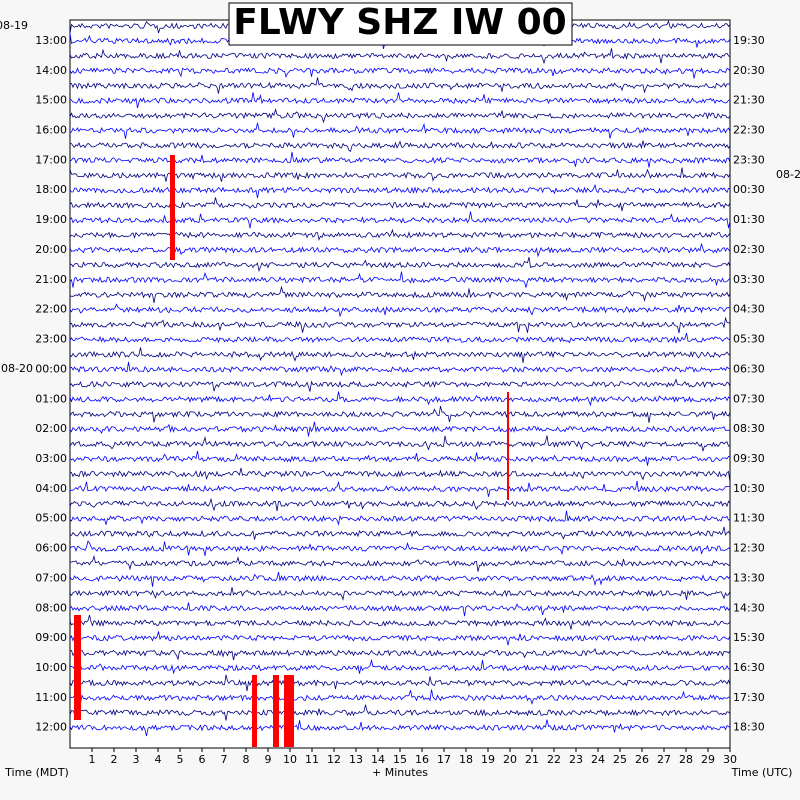 Image resolution: width=800 pixels, height=800 pixels. What do you see at coordinates (749, 577) in the screenshot?
I see `right-time-label: 13:30` at bounding box center [749, 577].